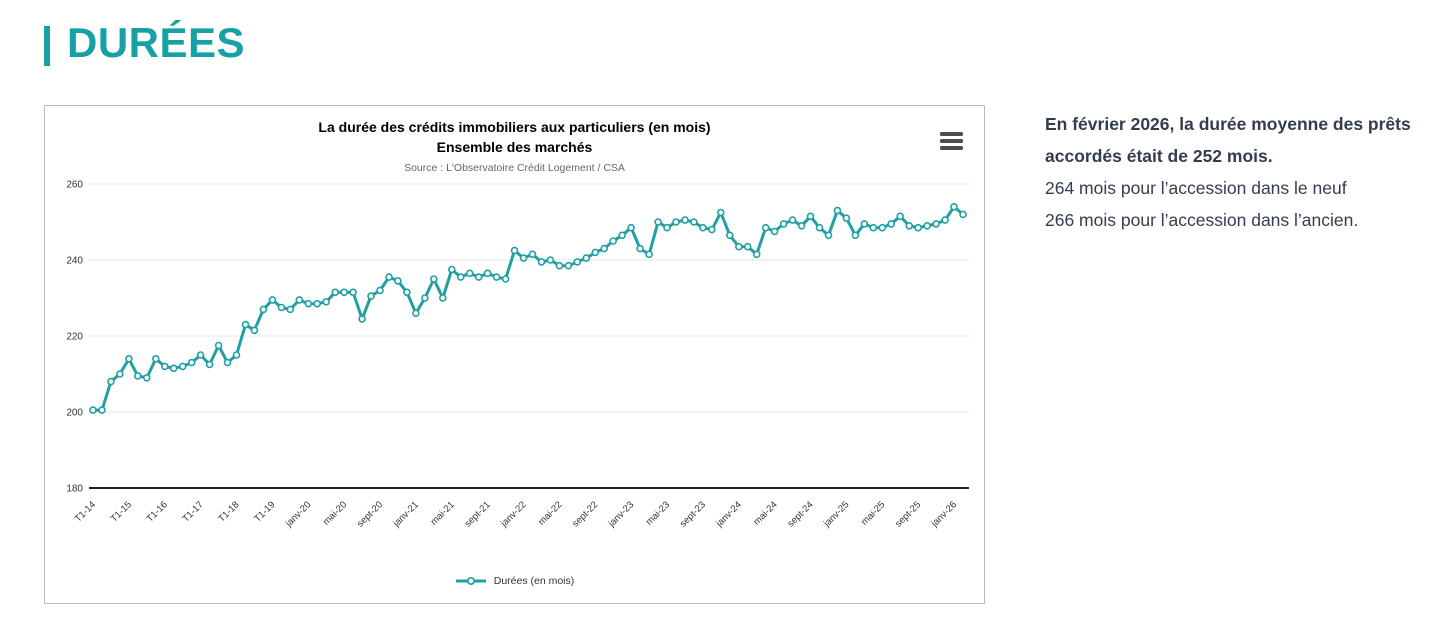  Describe the element at coordinates (157, 511) in the screenshot. I see `svg-text: T1-16` at that location.